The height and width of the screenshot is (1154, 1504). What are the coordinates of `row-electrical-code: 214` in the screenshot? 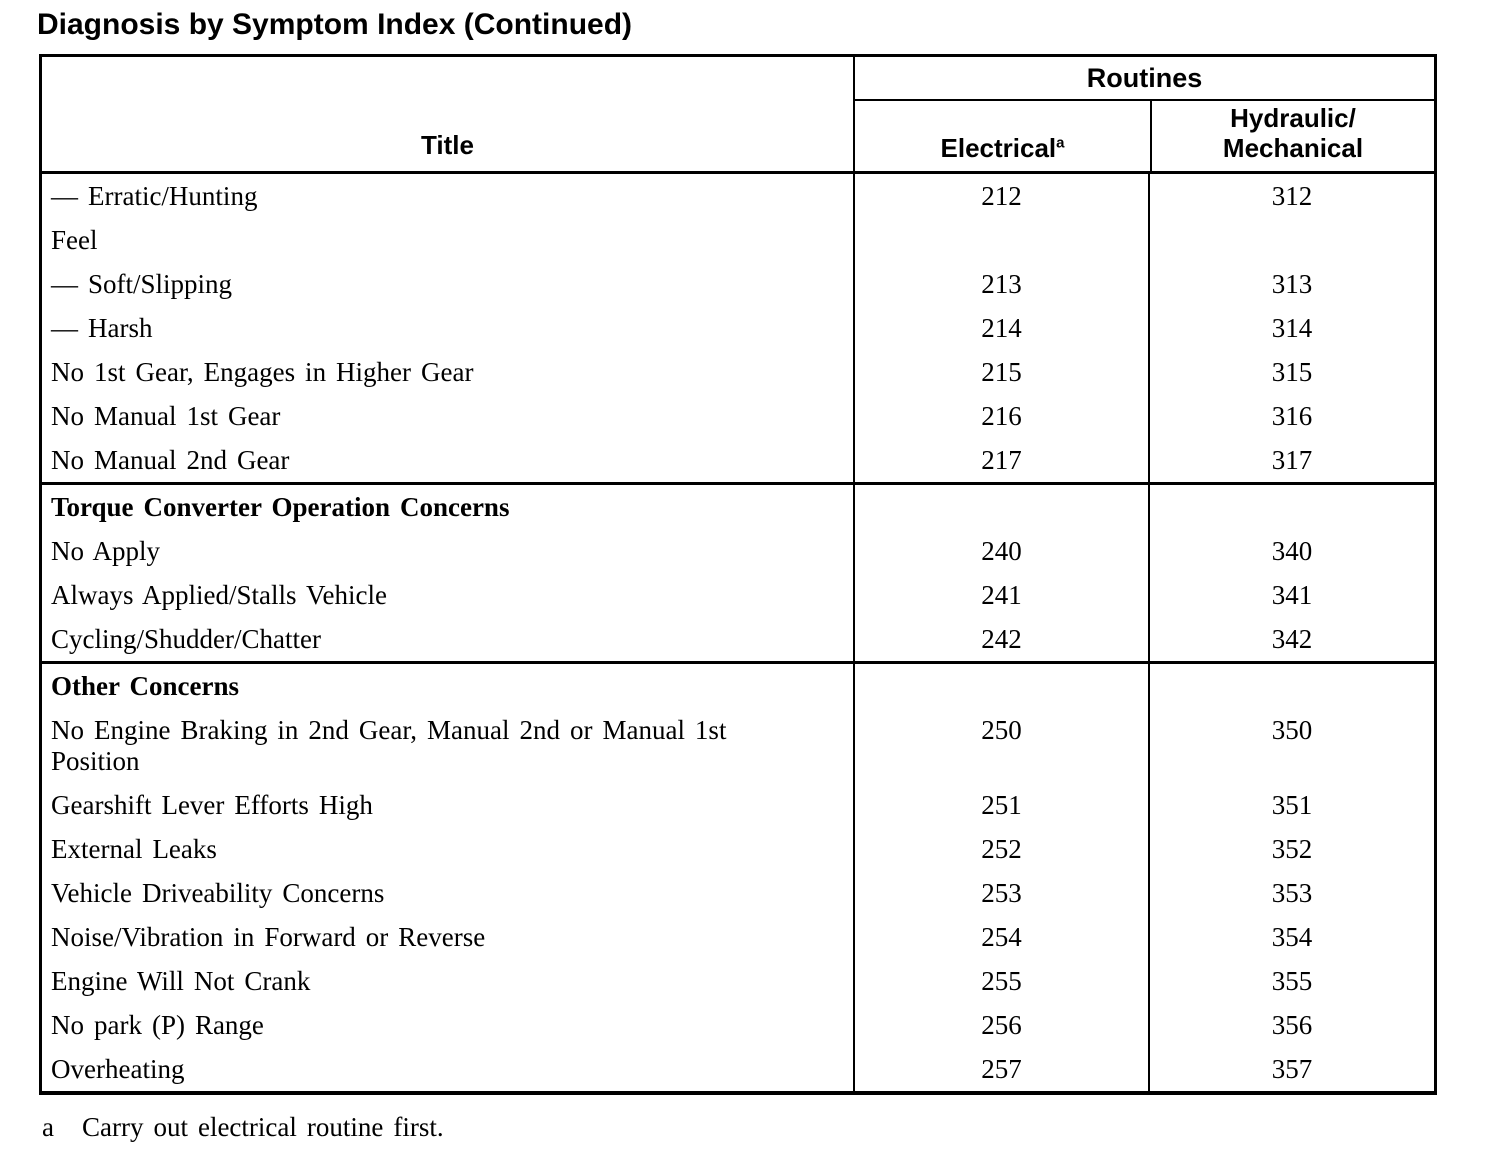 It's located at (1000, 328).